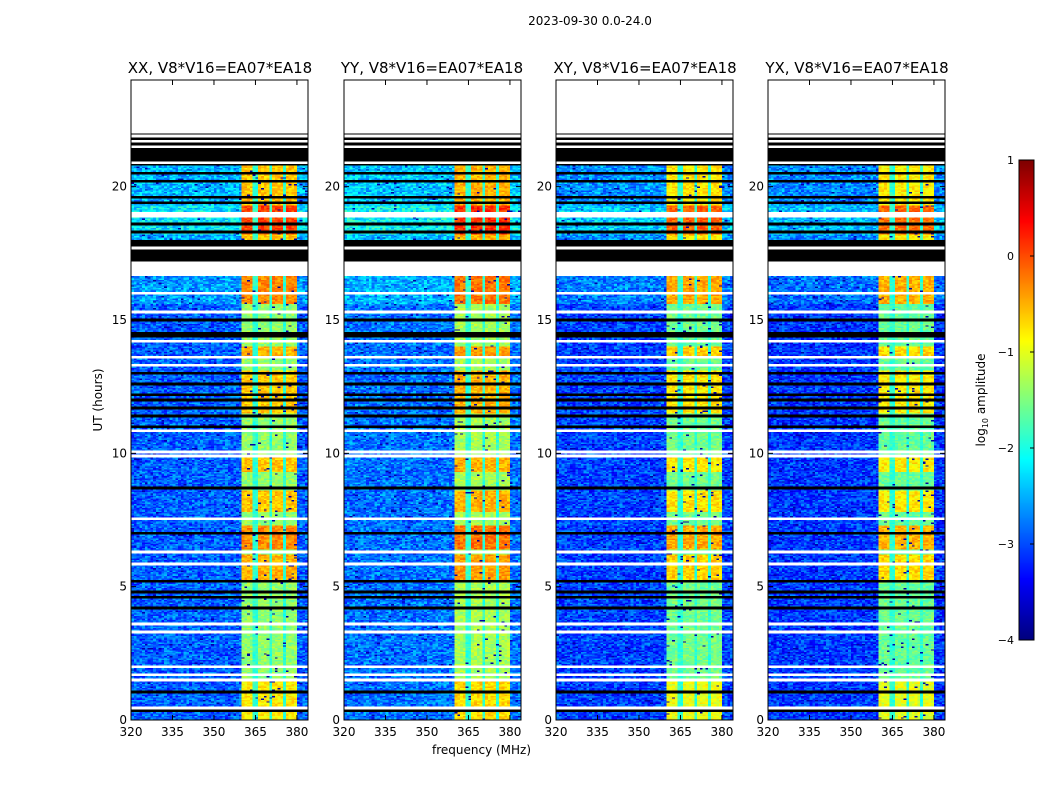  What do you see at coordinates (1010, 160) in the screenshot?
I see `colorbar-tick-label: 1` at bounding box center [1010, 160].